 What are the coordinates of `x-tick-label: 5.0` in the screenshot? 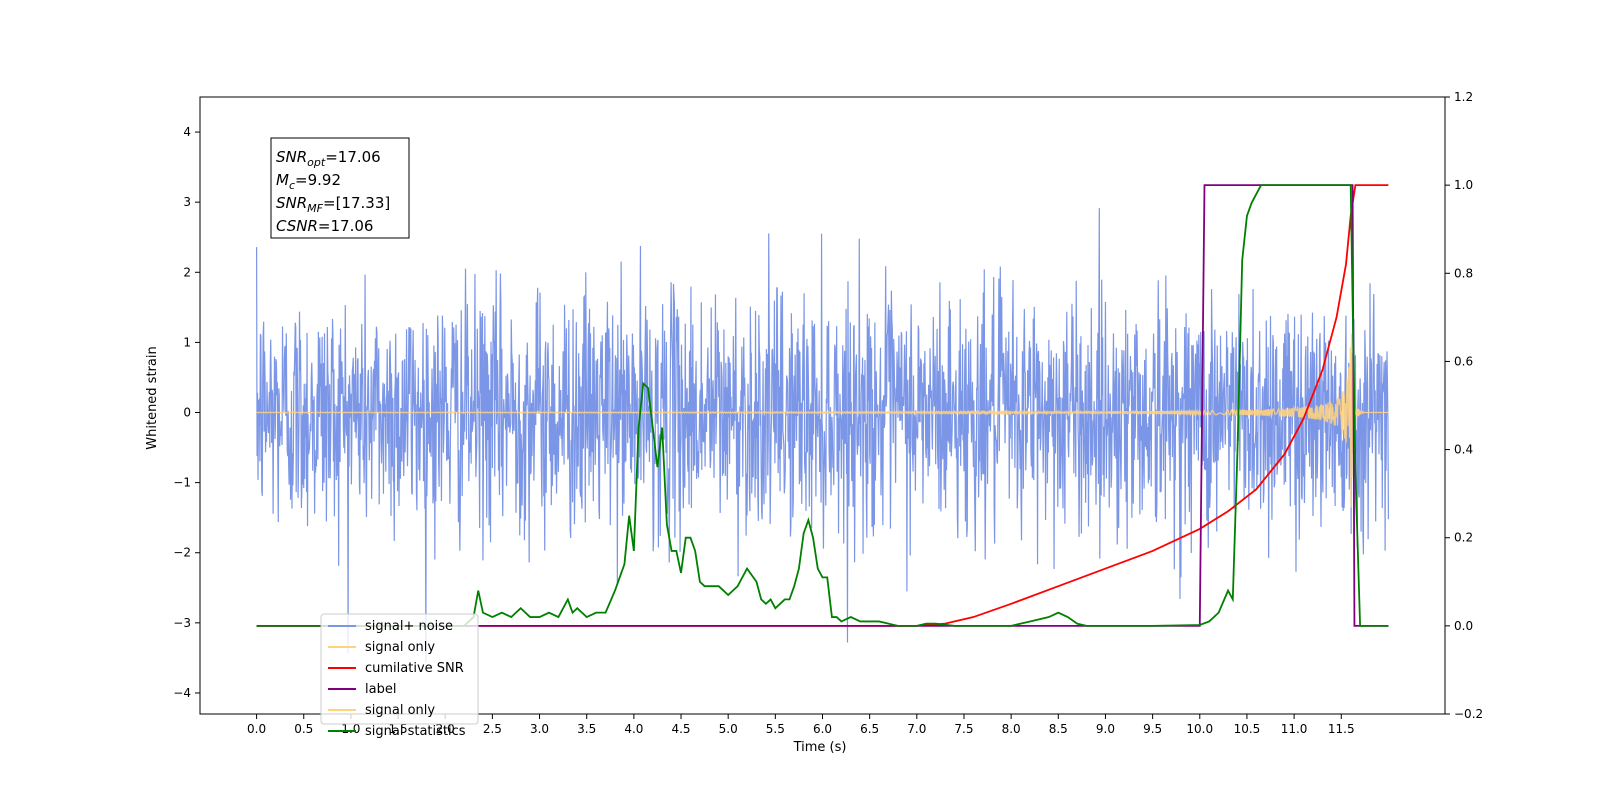 It's located at (728, 729).